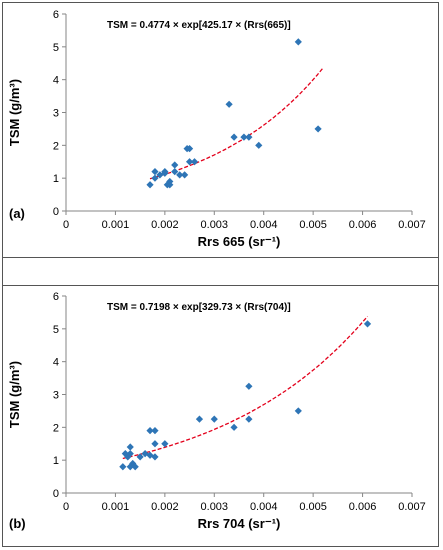 Image resolution: width=443 pixels, height=550 pixels. I want to click on chart-a-x-tick-label: 0.006, so click(363, 225).